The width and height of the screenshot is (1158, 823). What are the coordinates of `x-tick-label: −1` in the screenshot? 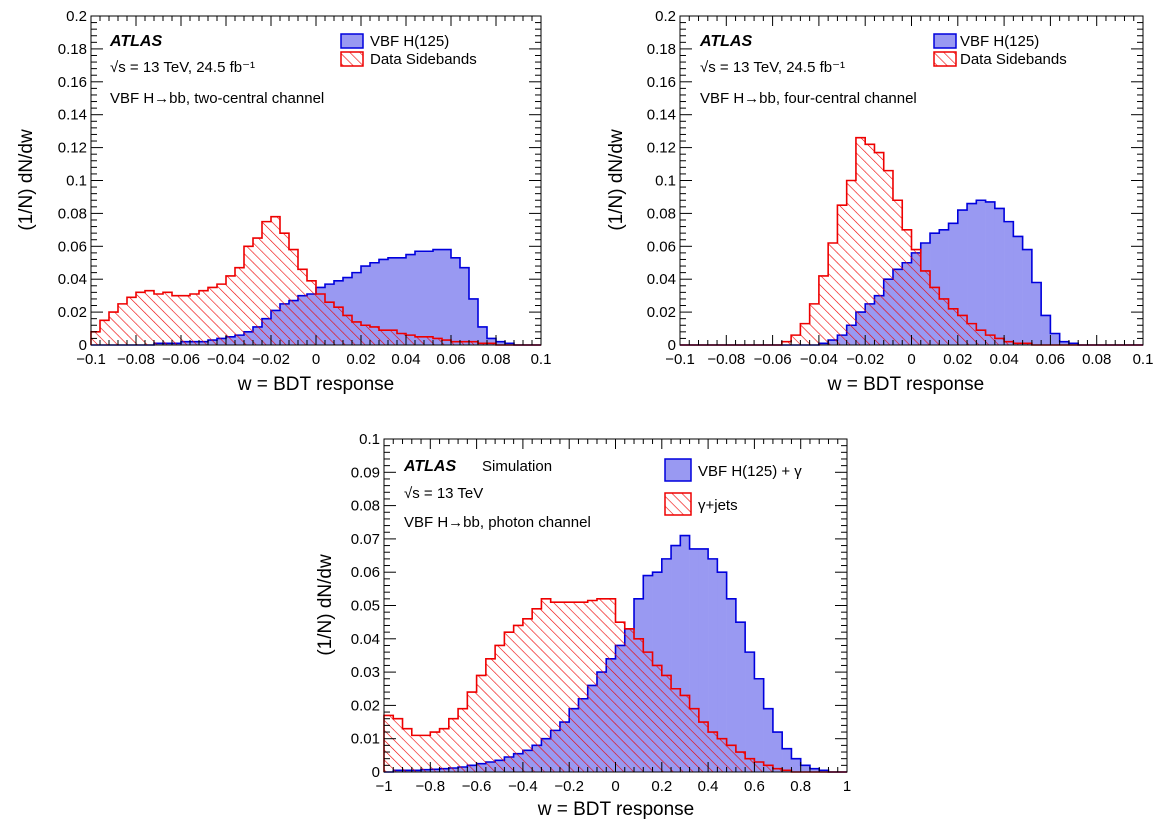 It's located at (383, 786).